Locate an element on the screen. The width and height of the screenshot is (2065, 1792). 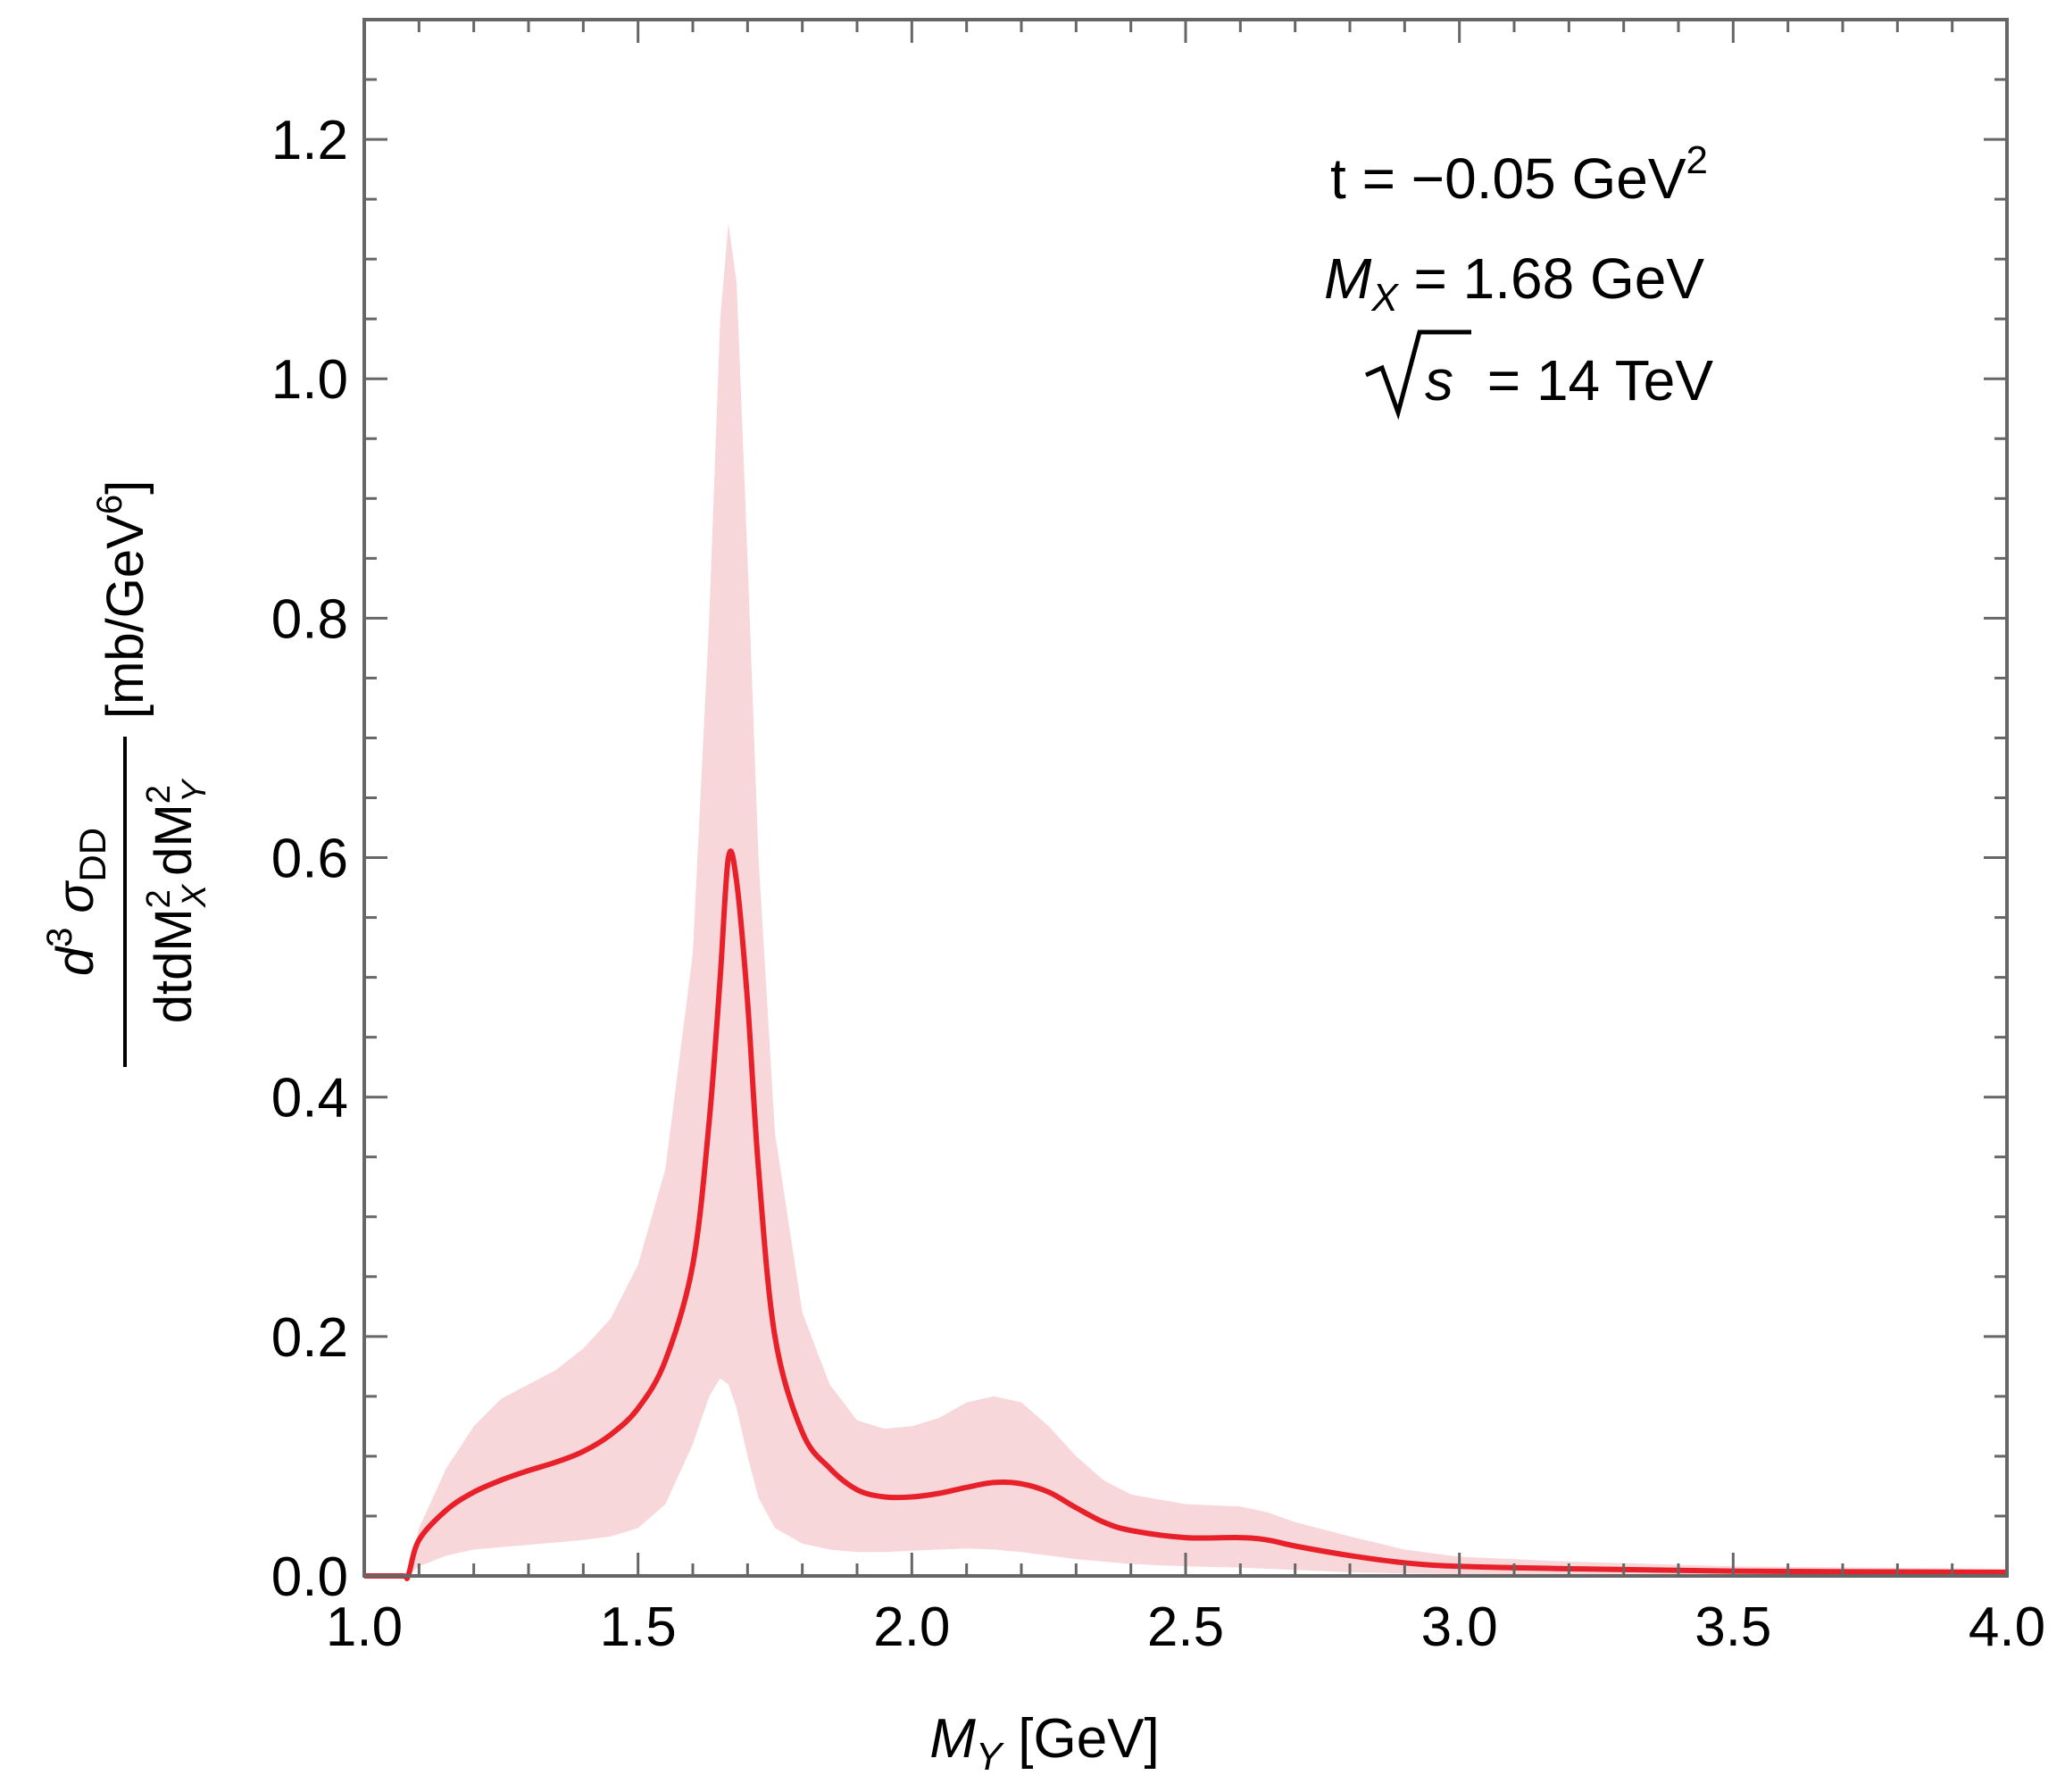
annotation-t: t = −0.05 GeV2 is located at coordinates (1519, 174).